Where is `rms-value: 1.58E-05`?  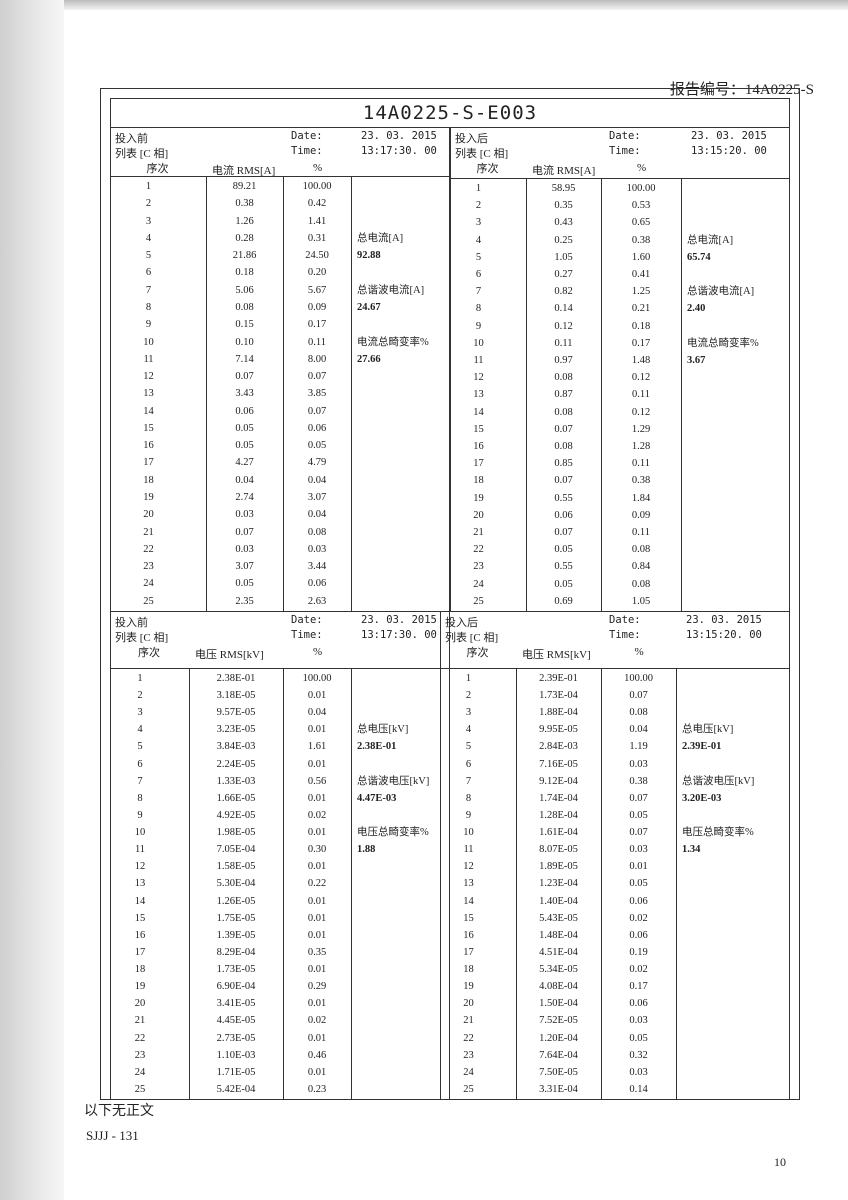 rms-value: 1.58E-05 is located at coordinates (236, 867).